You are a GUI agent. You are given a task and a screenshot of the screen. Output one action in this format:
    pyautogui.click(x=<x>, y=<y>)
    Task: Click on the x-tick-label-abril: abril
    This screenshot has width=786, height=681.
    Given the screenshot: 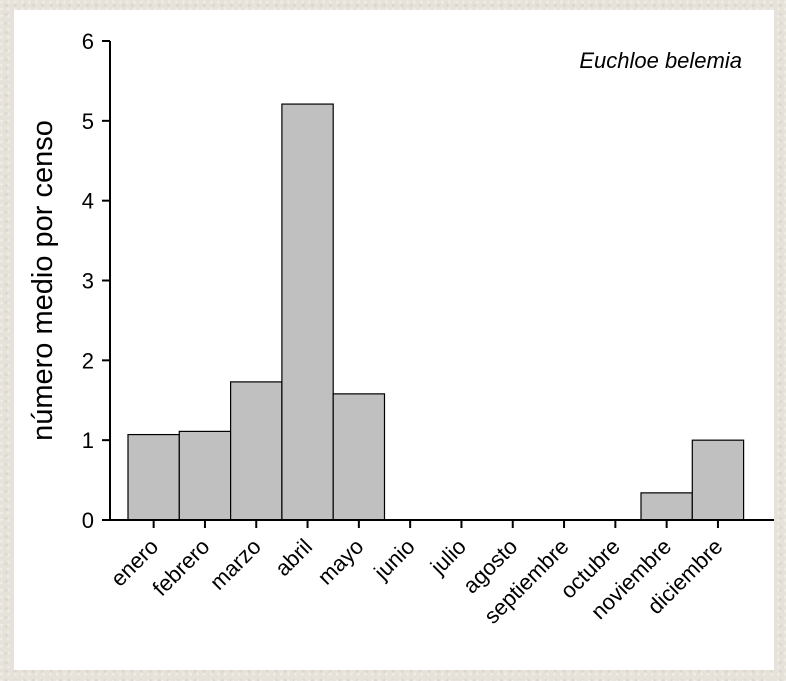 What is the action you would take?
    pyautogui.click(x=293, y=557)
    